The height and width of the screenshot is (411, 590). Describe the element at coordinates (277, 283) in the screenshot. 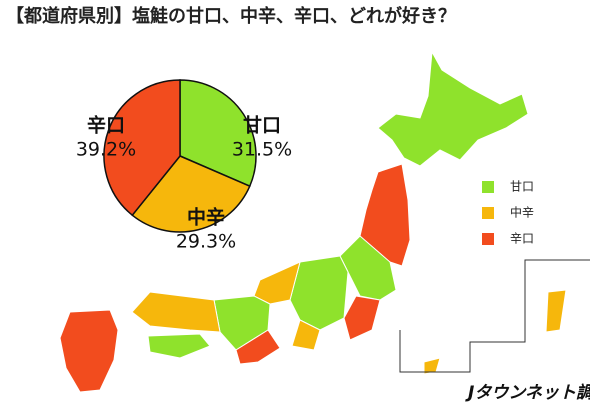

I see `hokuriku` at that location.